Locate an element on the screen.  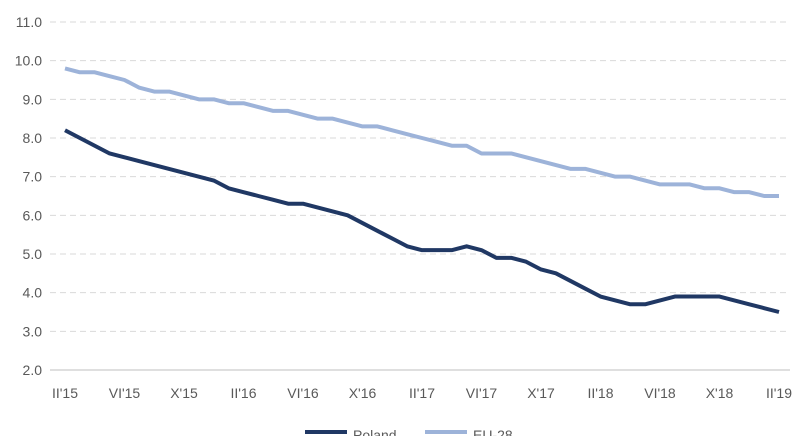
x-tick-label: VI'15 is located at coordinates (125, 393).